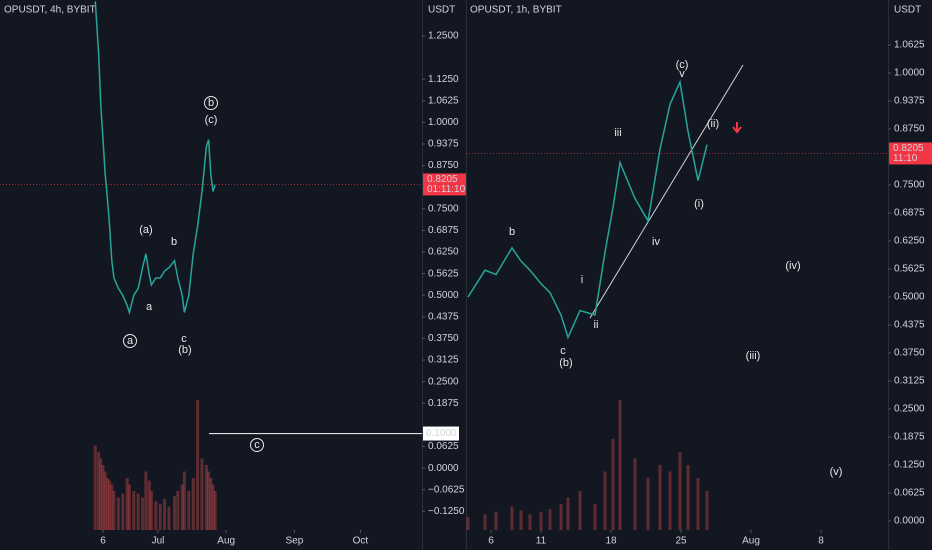 The image size is (932, 550). What do you see at coordinates (443, 79) in the screenshot?
I see `y-tick-label: 1.1250` at bounding box center [443, 79].